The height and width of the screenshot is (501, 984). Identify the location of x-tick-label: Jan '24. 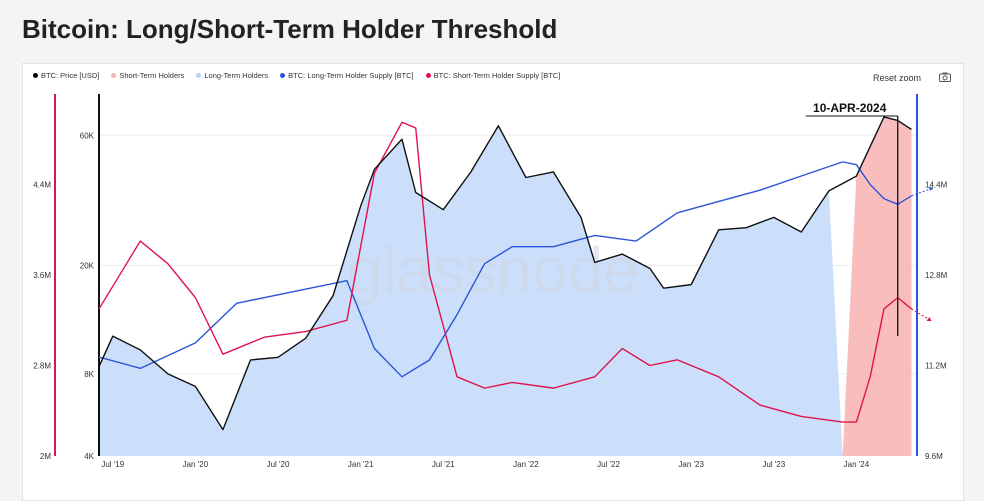
(857, 464).